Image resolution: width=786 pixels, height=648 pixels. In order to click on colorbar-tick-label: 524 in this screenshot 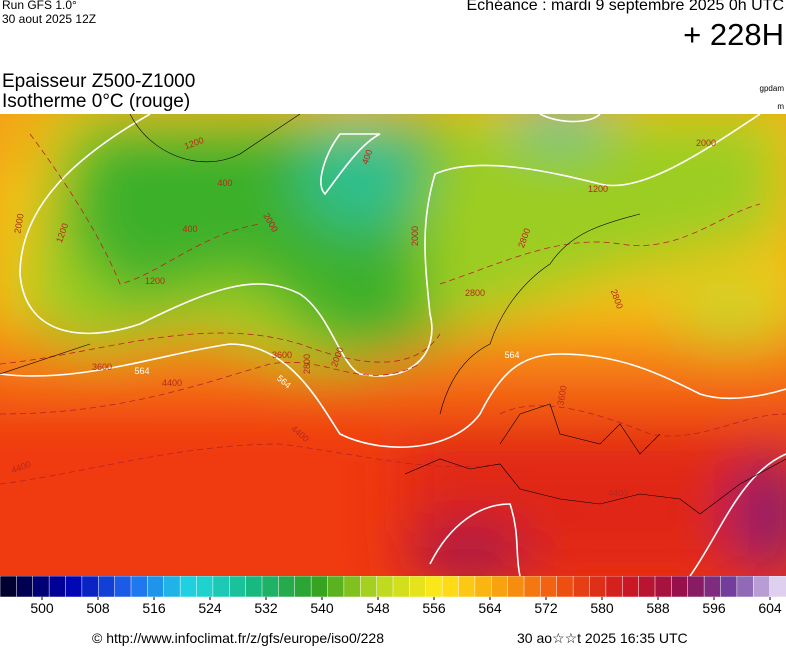, I will do `click(210, 608)`.